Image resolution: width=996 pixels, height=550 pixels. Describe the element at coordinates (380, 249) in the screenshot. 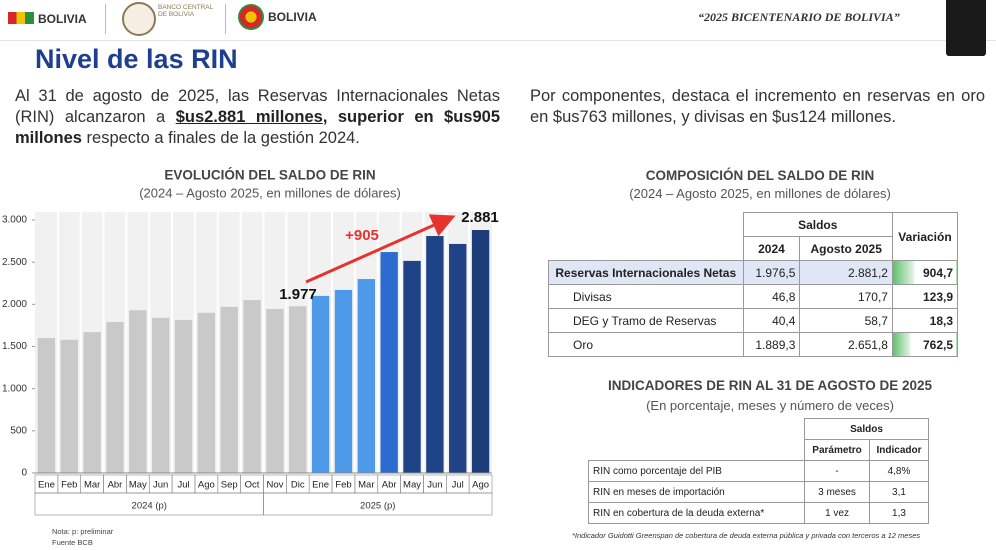

I see `growth-arrow` at that location.